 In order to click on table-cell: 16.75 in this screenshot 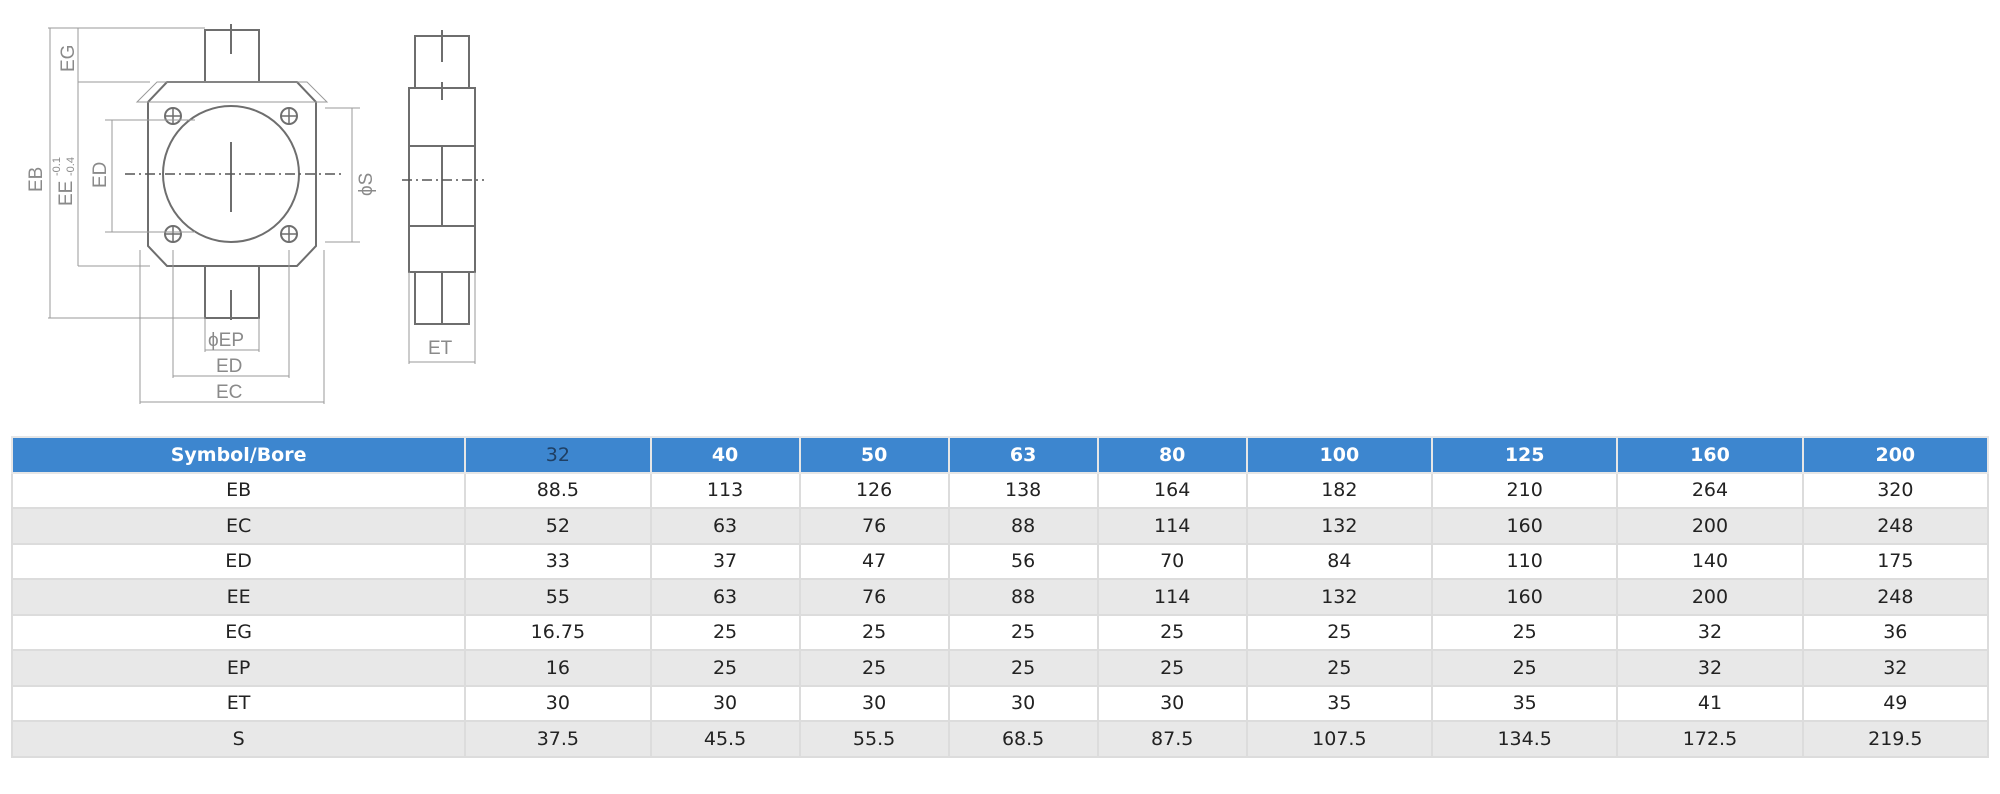, I will do `click(558, 632)`.